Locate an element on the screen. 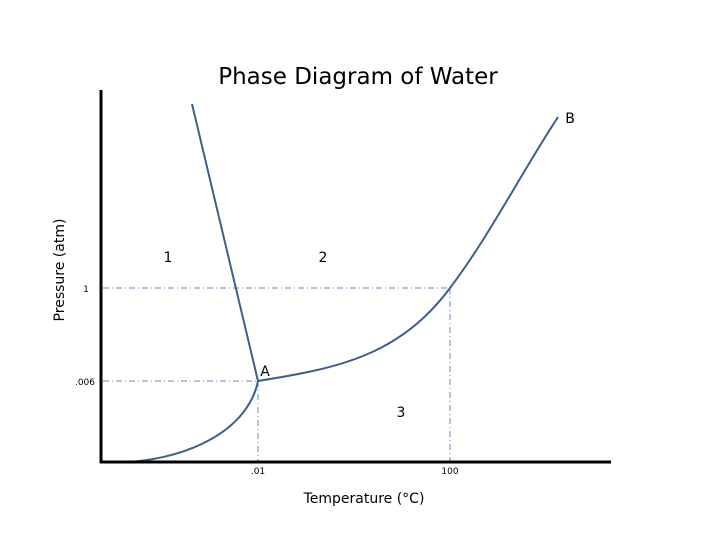 The height and width of the screenshot is (540, 720). x-axis-label: Temperature (°C) is located at coordinates (364, 499).